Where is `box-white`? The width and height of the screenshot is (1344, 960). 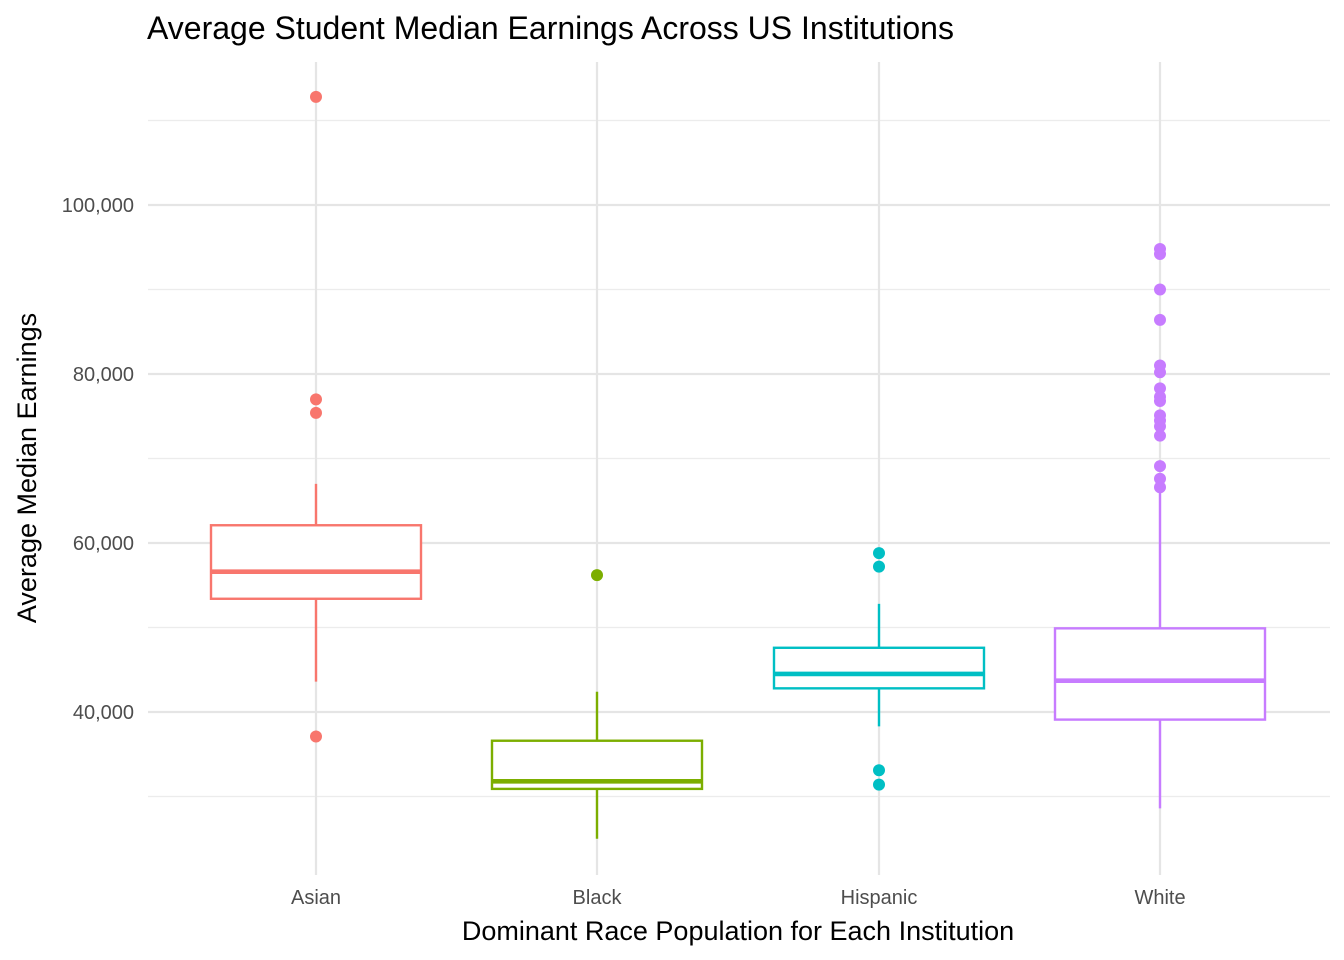 box-white is located at coordinates (1160, 525).